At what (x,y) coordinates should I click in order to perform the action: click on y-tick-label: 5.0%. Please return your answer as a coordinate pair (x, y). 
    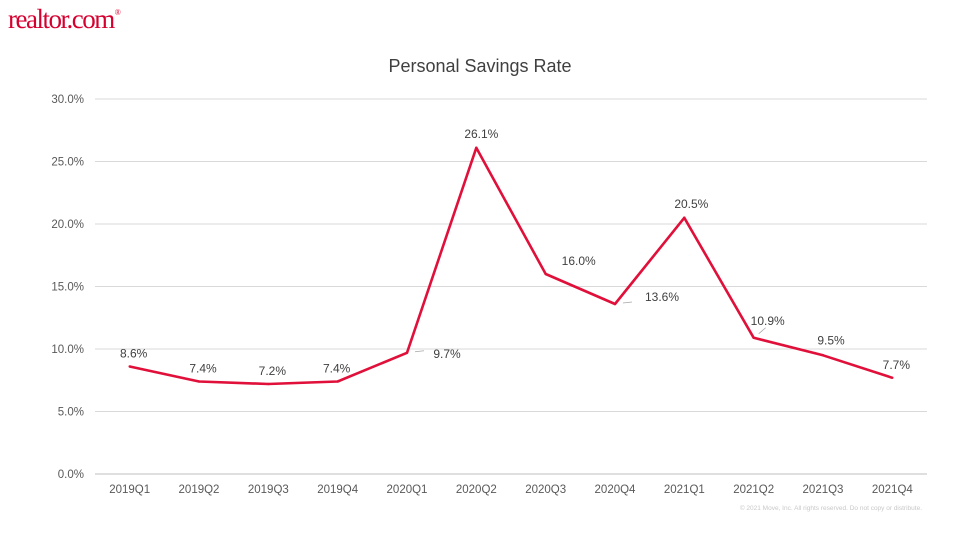
    Looking at the image, I should click on (71, 413).